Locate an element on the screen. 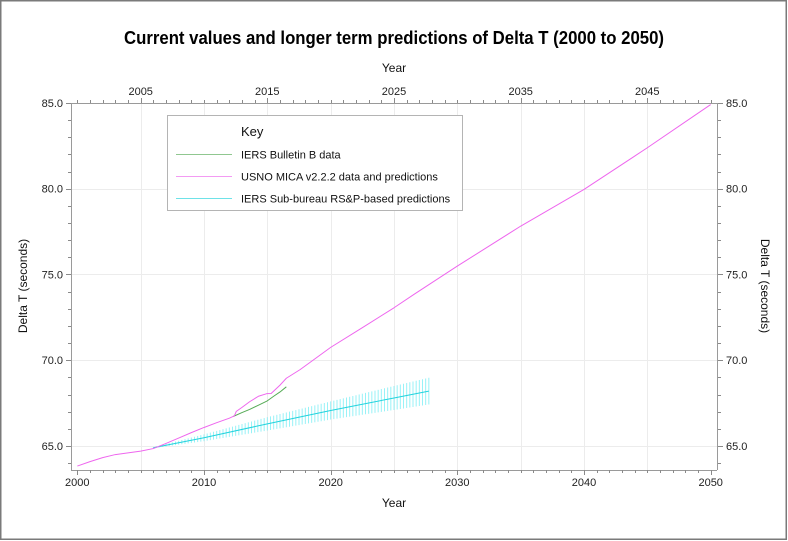 The width and height of the screenshot is (788, 541). left-y-axis-title: Delta T (seconds) is located at coordinates (23, 286).